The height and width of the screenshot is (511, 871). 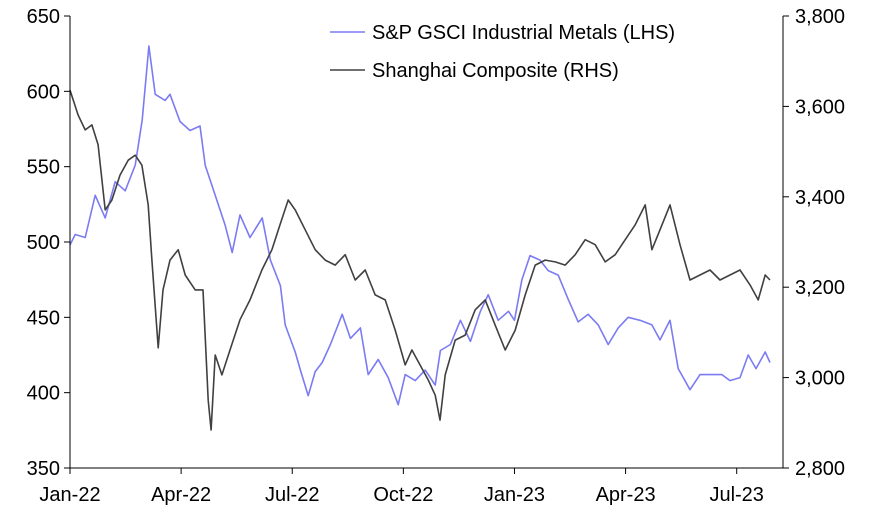 What do you see at coordinates (736, 495) in the screenshot?
I see `x-tick-label: Jul-23` at bounding box center [736, 495].